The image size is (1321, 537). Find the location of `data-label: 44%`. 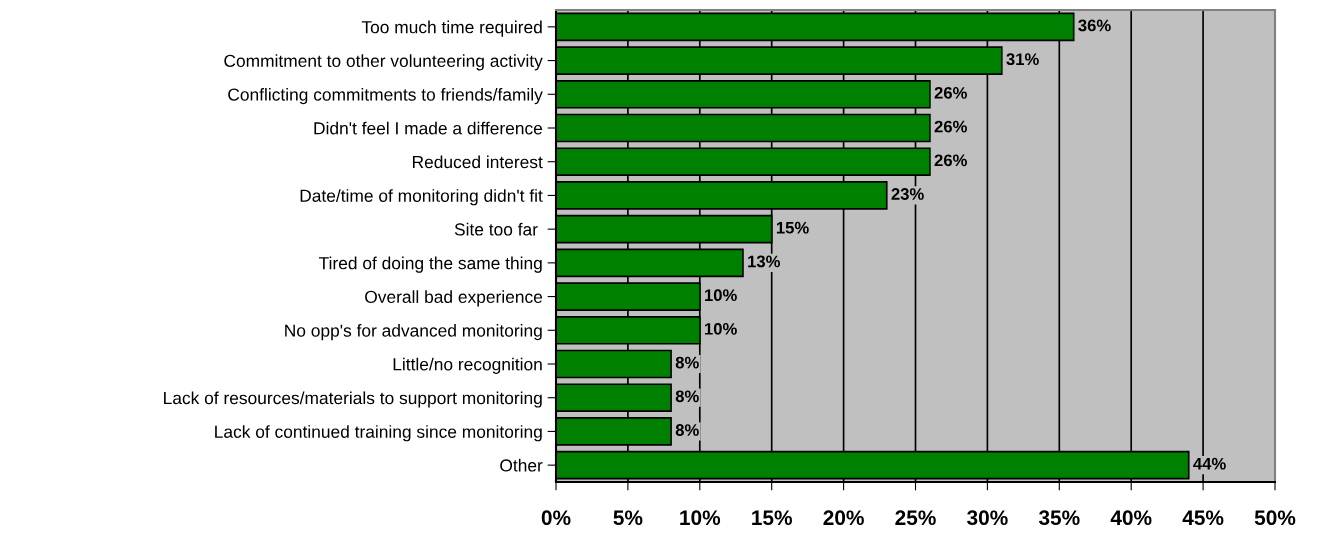

data-label: 44% is located at coordinates (1209, 463).